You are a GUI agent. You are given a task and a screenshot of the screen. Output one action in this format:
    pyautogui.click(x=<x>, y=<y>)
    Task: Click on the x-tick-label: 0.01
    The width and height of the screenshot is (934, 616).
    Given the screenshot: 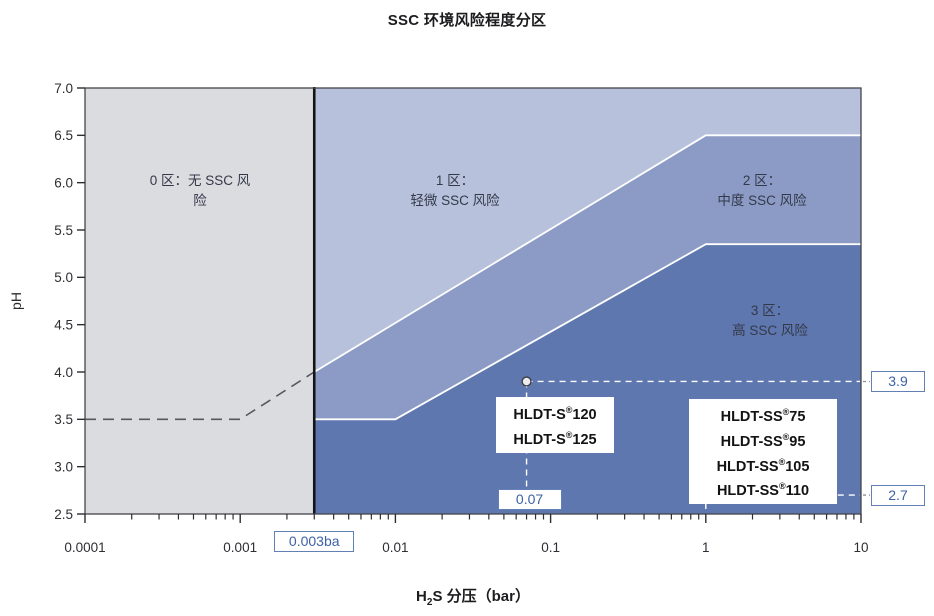 What is the action you would take?
    pyautogui.click(x=395, y=547)
    